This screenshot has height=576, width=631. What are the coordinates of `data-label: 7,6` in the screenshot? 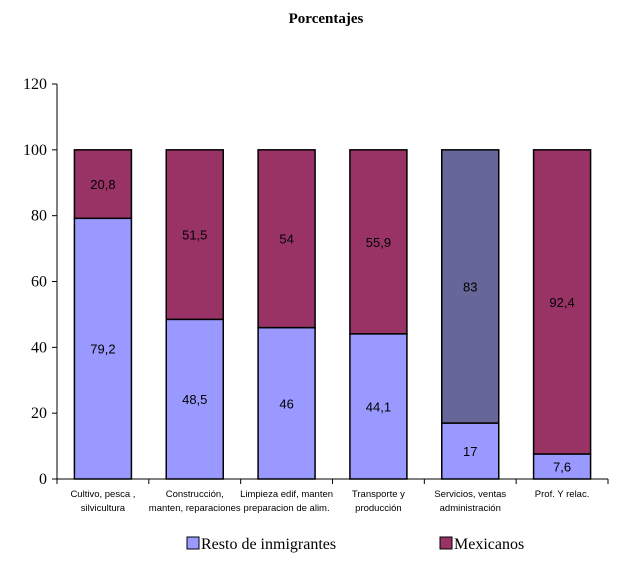 It's located at (562, 466).